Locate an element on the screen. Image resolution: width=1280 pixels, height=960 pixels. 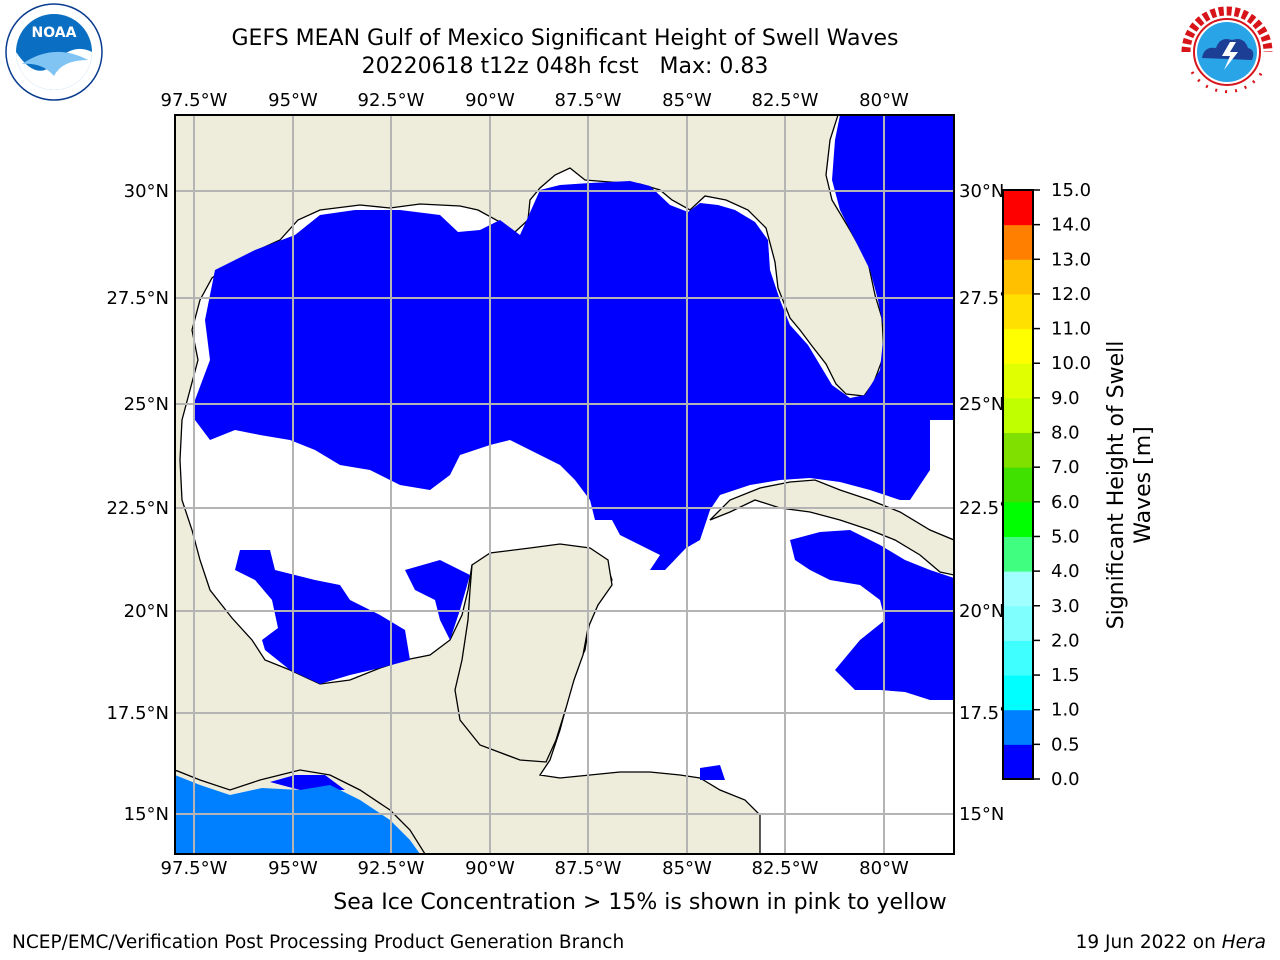
noaa-logo-icon: NOAA is located at coordinates (54, 52).